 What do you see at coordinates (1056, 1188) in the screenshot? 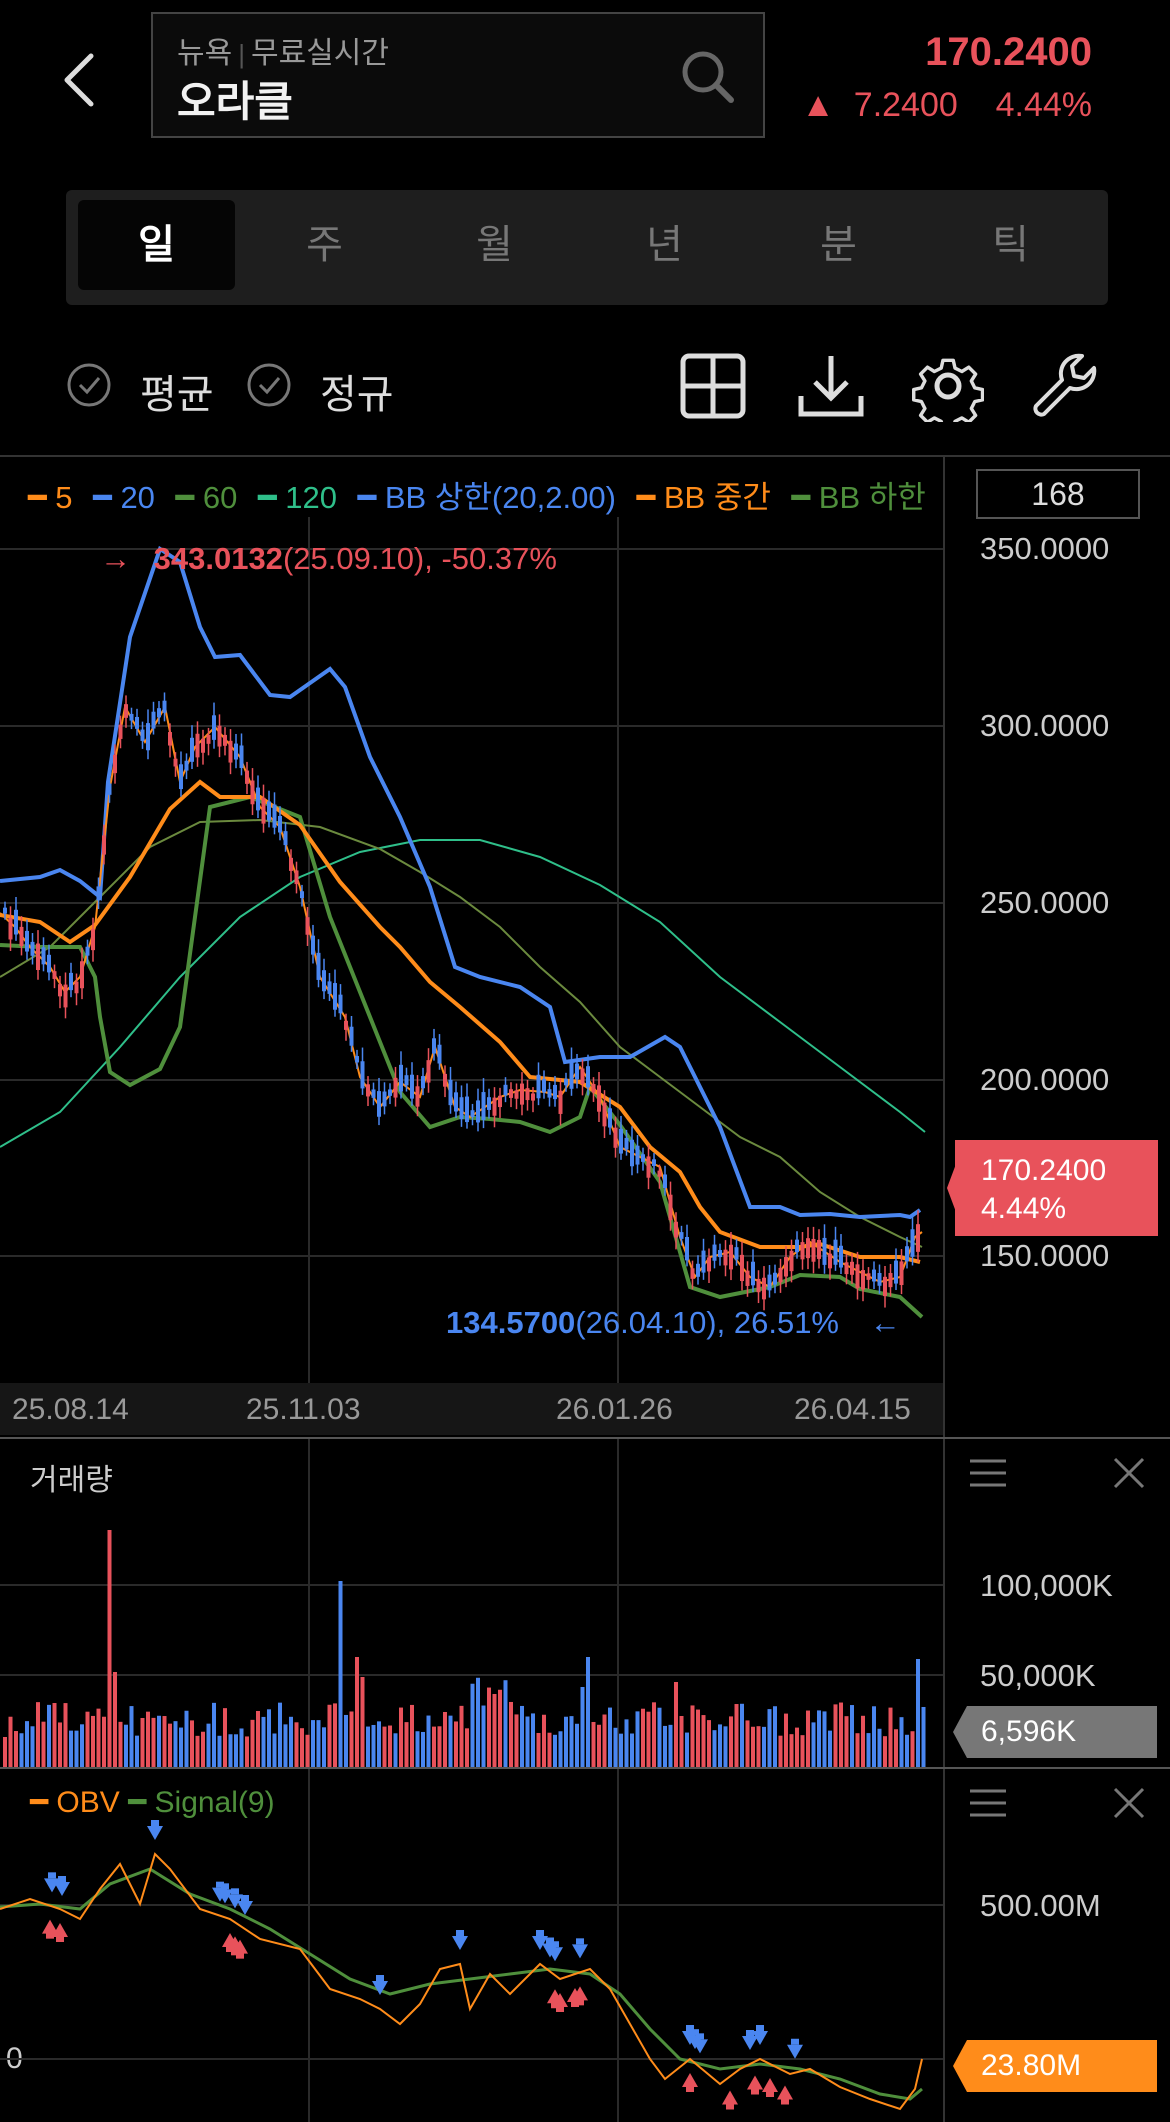
I see `current-price-badge: 170.2400 4.44%` at bounding box center [1056, 1188].